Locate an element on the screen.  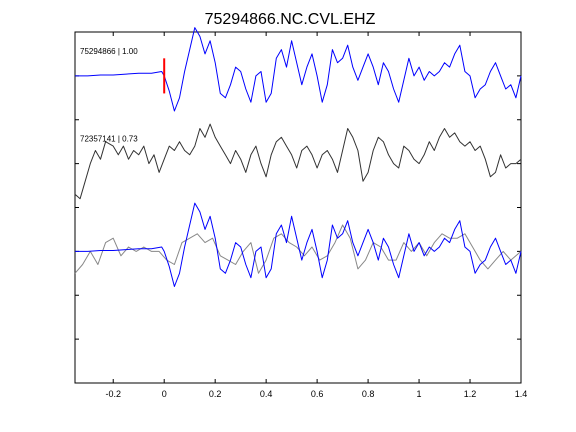
x-tick-label-4: 0.6 is located at coordinates (317, 394).